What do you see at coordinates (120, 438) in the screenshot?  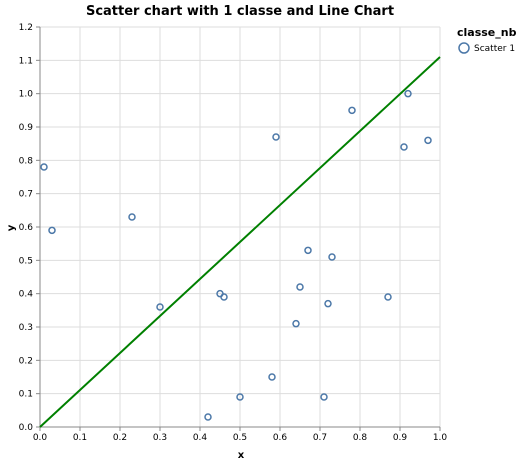 I see `x-tick-label: 0.2` at bounding box center [120, 438].